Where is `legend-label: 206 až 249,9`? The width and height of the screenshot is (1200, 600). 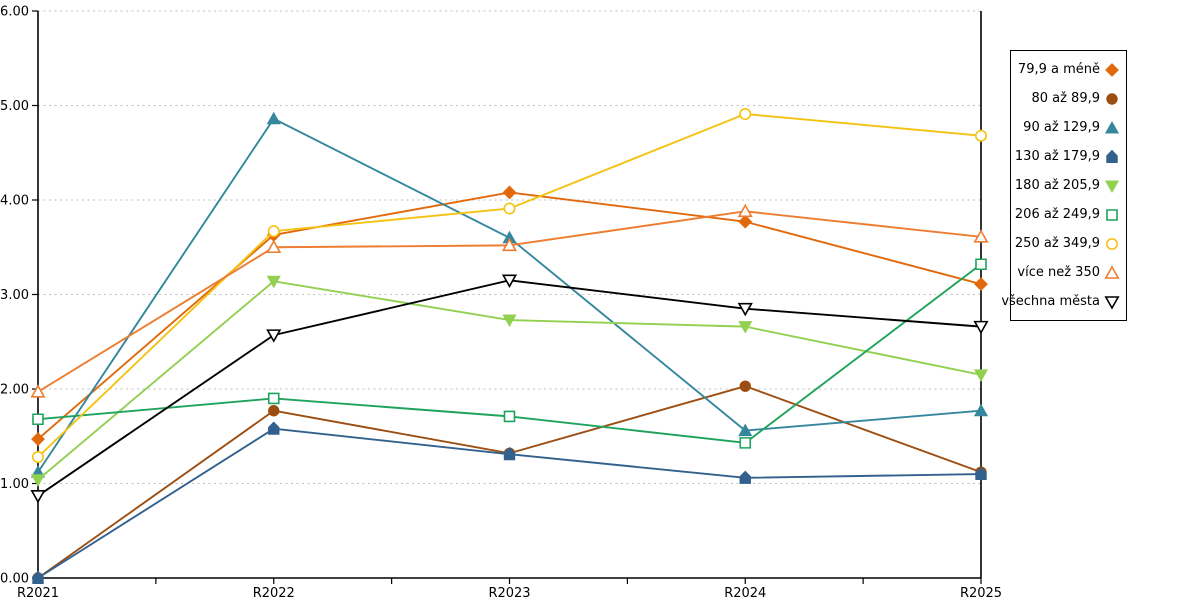 legend-label: 206 až 249,9 is located at coordinates (1057, 214).